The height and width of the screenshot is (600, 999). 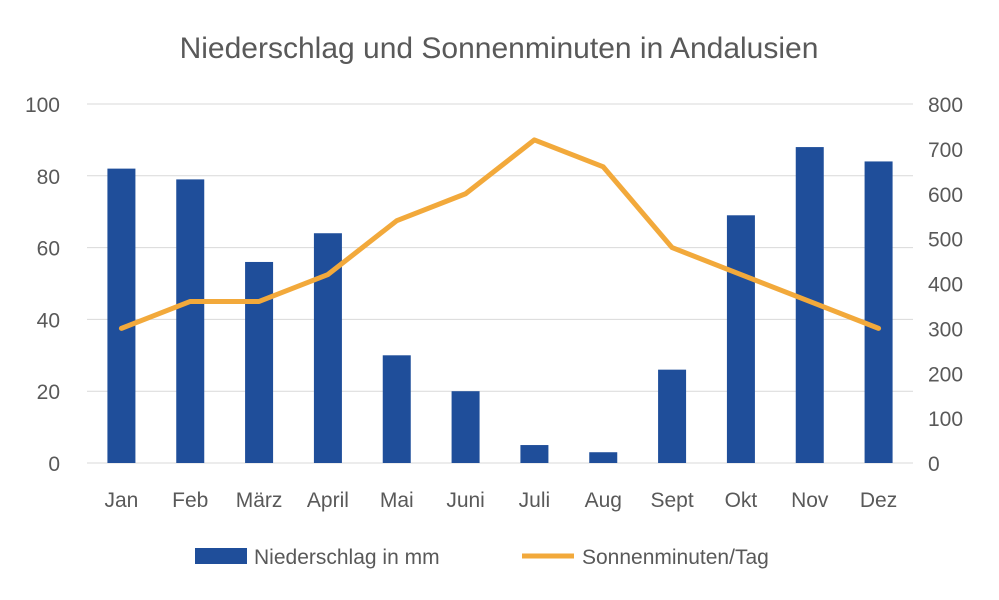 What do you see at coordinates (397, 500) in the screenshot?
I see `x-tick-label: Mai` at bounding box center [397, 500].